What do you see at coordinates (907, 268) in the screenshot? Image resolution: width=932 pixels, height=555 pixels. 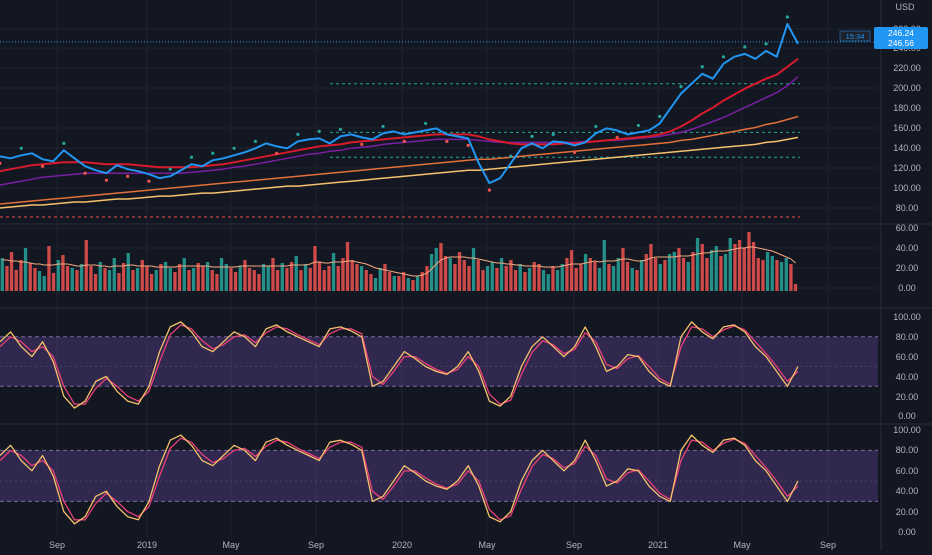 I see `volume-tick-label: 20.00` at bounding box center [907, 268].